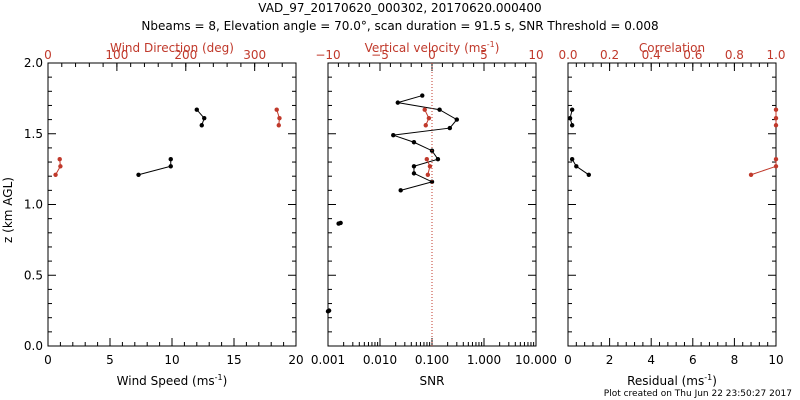 The image size is (800, 400). I want to click on residual-axis-title: Residual (ms-1), so click(672, 380).